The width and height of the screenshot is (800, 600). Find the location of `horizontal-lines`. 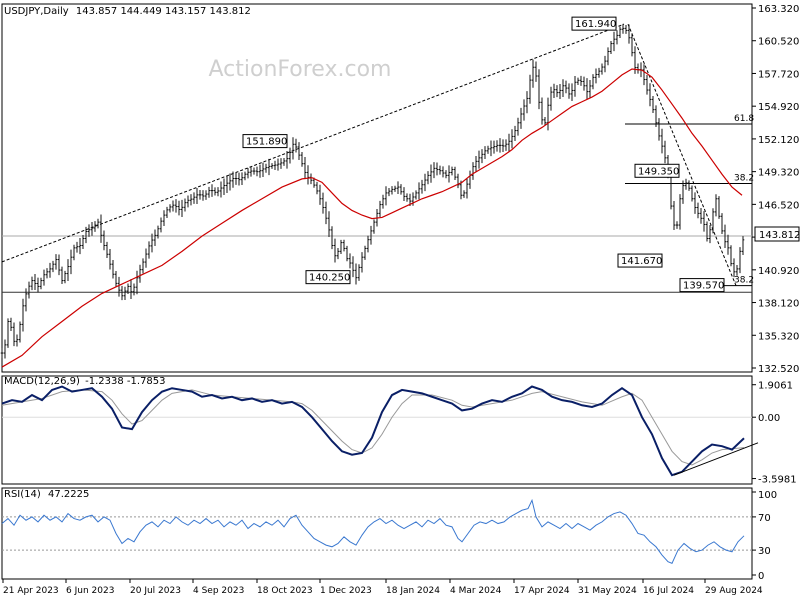

horizontal-lines is located at coordinates (377, 264).